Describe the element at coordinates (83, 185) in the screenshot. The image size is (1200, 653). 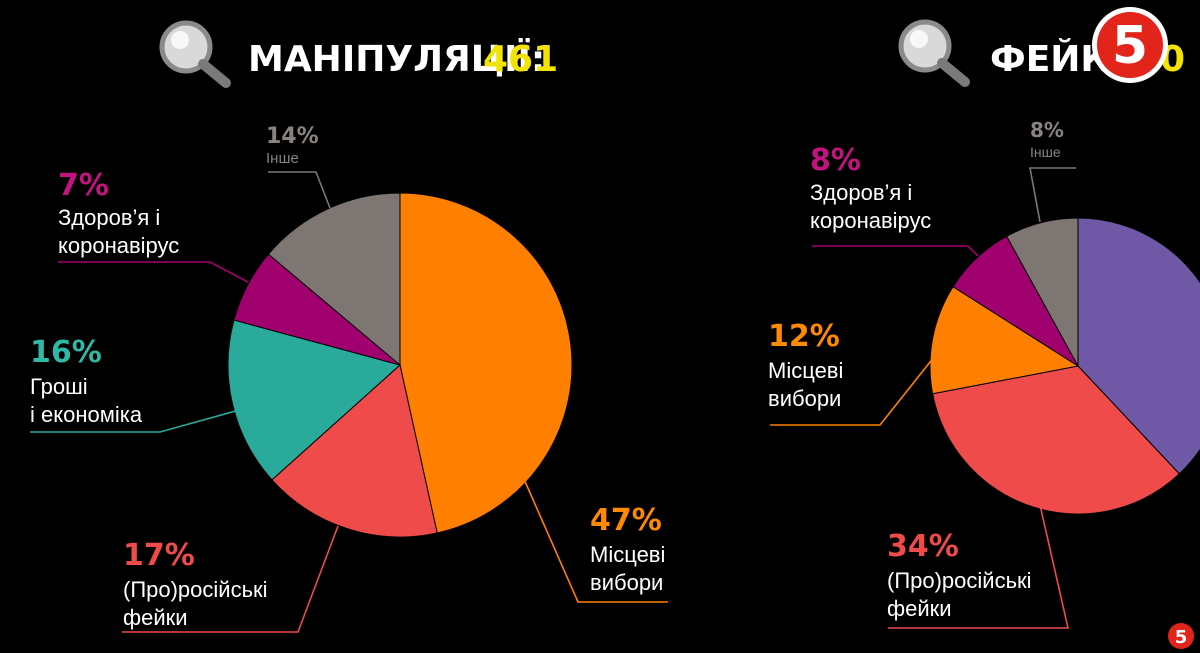
I see `data-label-percent: 7%` at that location.